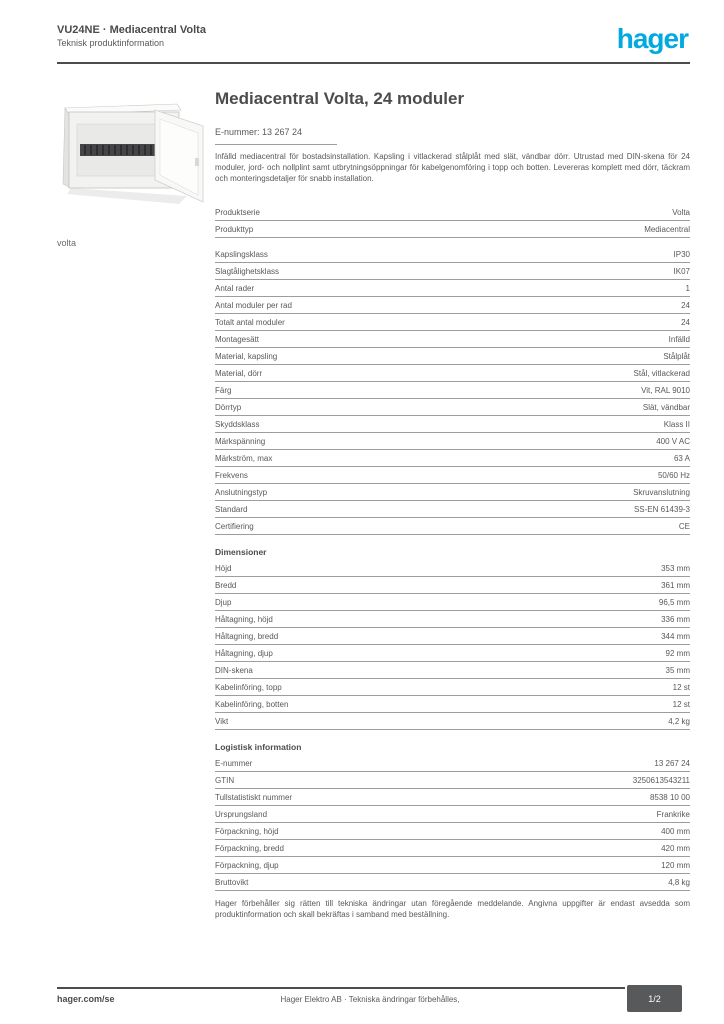 The image size is (724, 1024). What do you see at coordinates (676, 356) in the screenshot?
I see `spec-value: Stålplåt` at bounding box center [676, 356].